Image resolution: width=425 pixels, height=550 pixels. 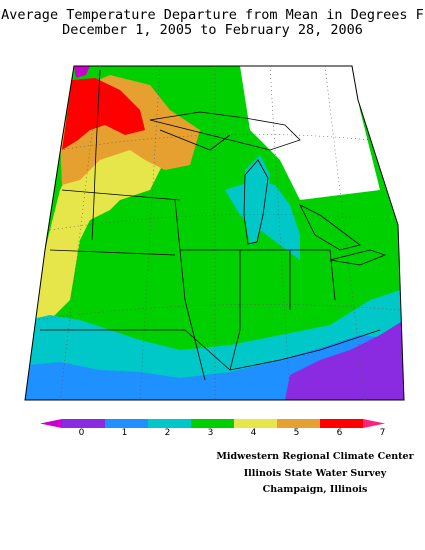 What do you see at coordinates (51, 423) in the screenshot?
I see `legend-arrow-left` at bounding box center [51, 423].